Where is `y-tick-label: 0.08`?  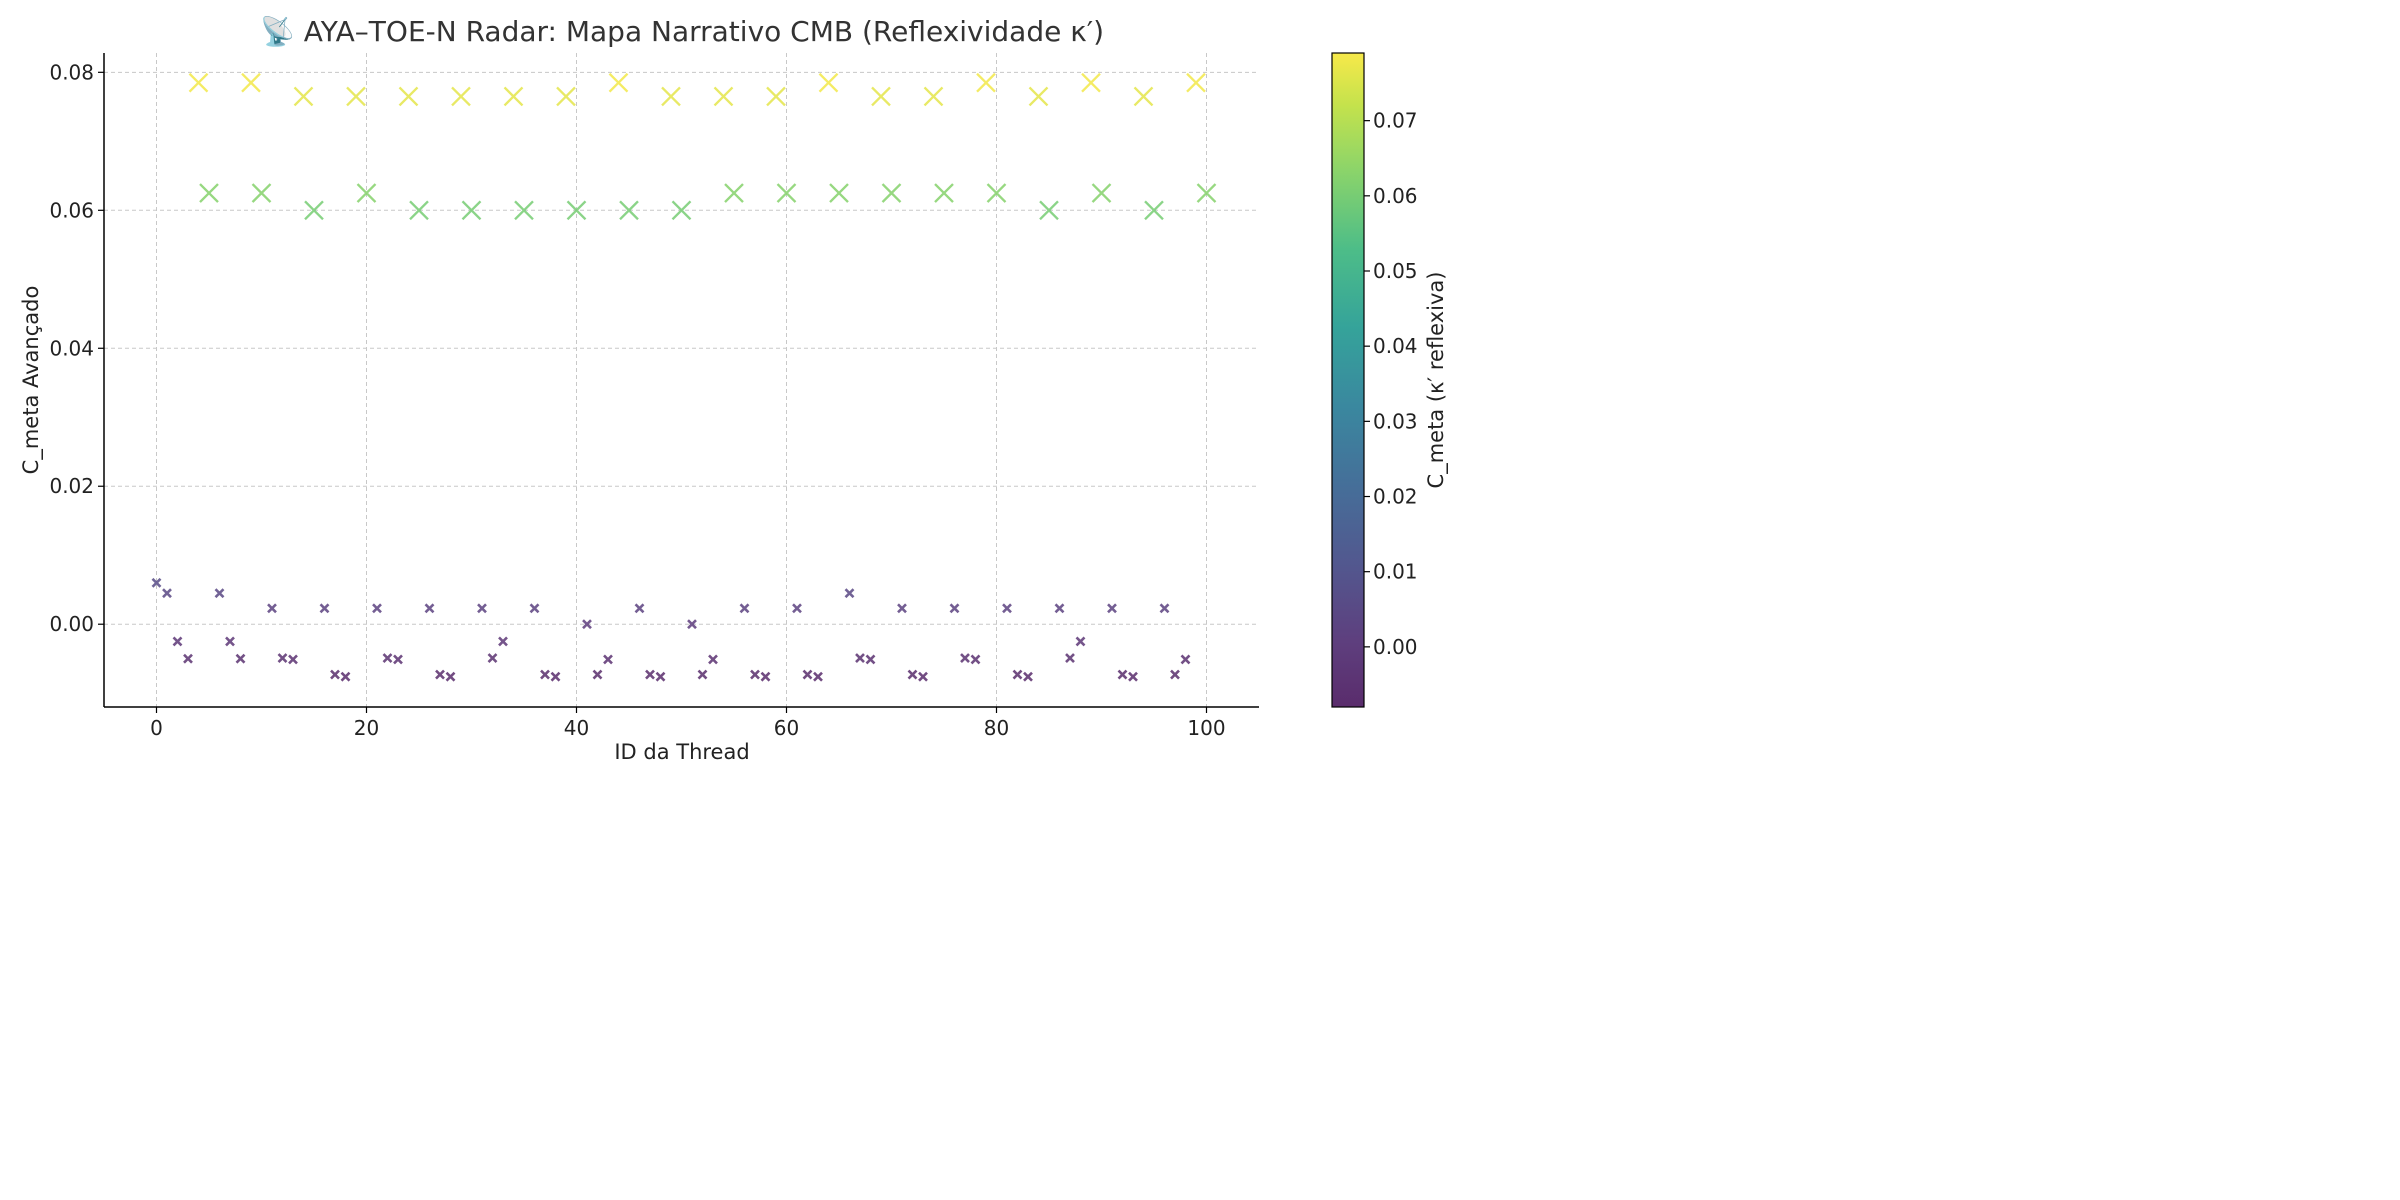
y-tick-label: 0.08 is located at coordinates (71, 72).